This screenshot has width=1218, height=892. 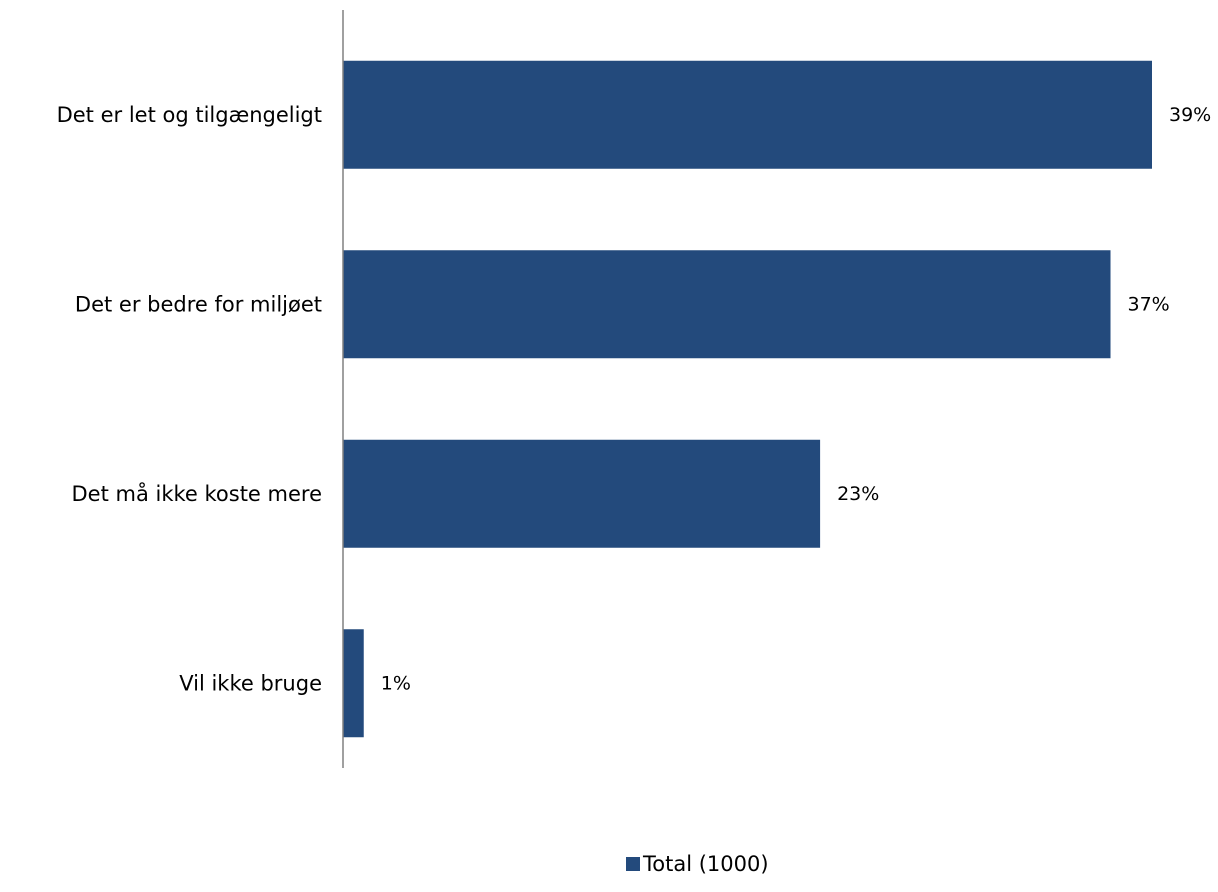 I want to click on legend-label: Total (1000), so click(x=706, y=864).